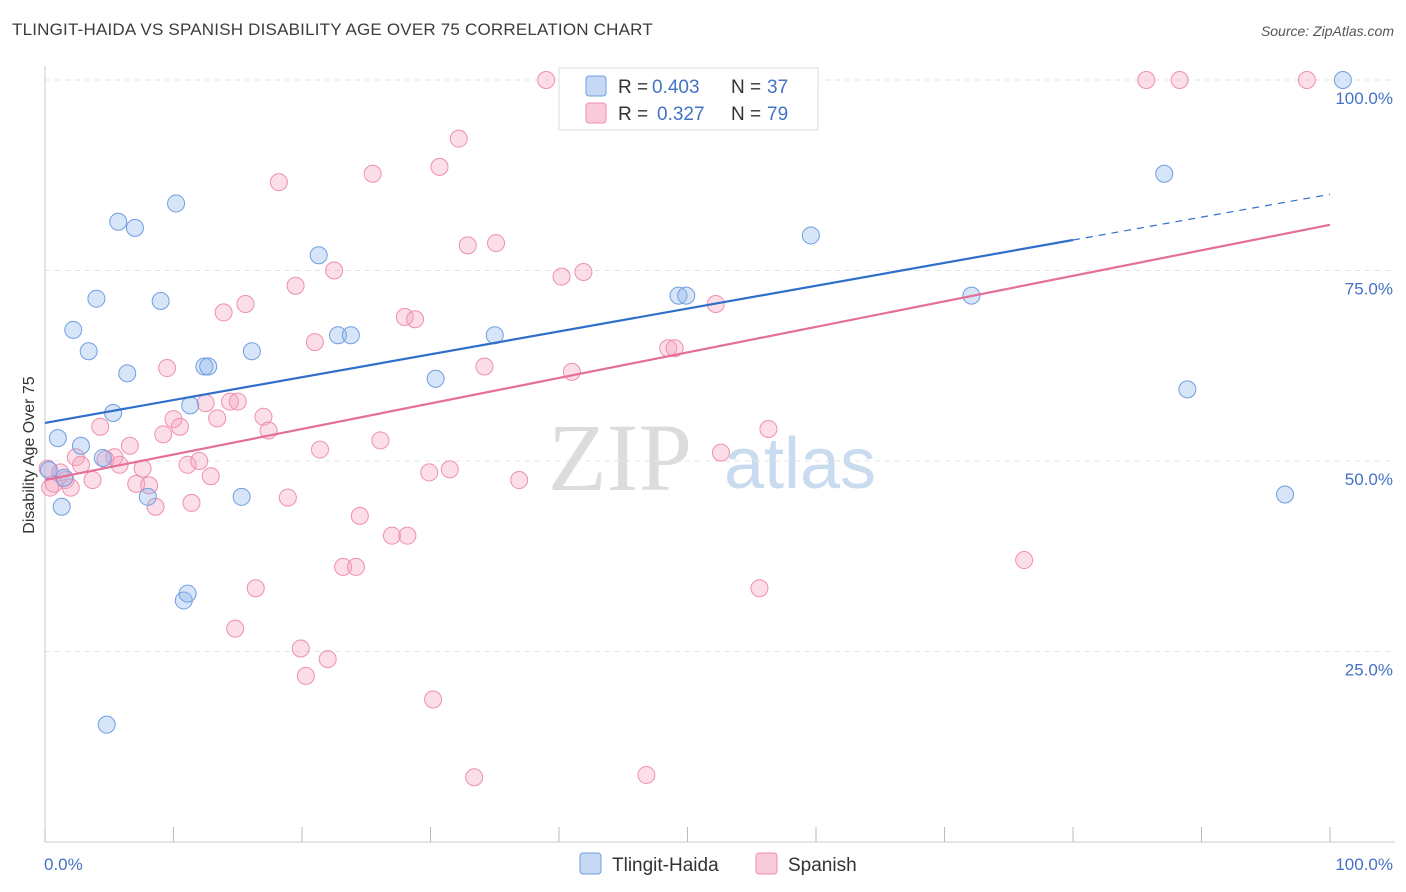  I want to click on x-tick-label-min: 0.0%, so click(63, 864).